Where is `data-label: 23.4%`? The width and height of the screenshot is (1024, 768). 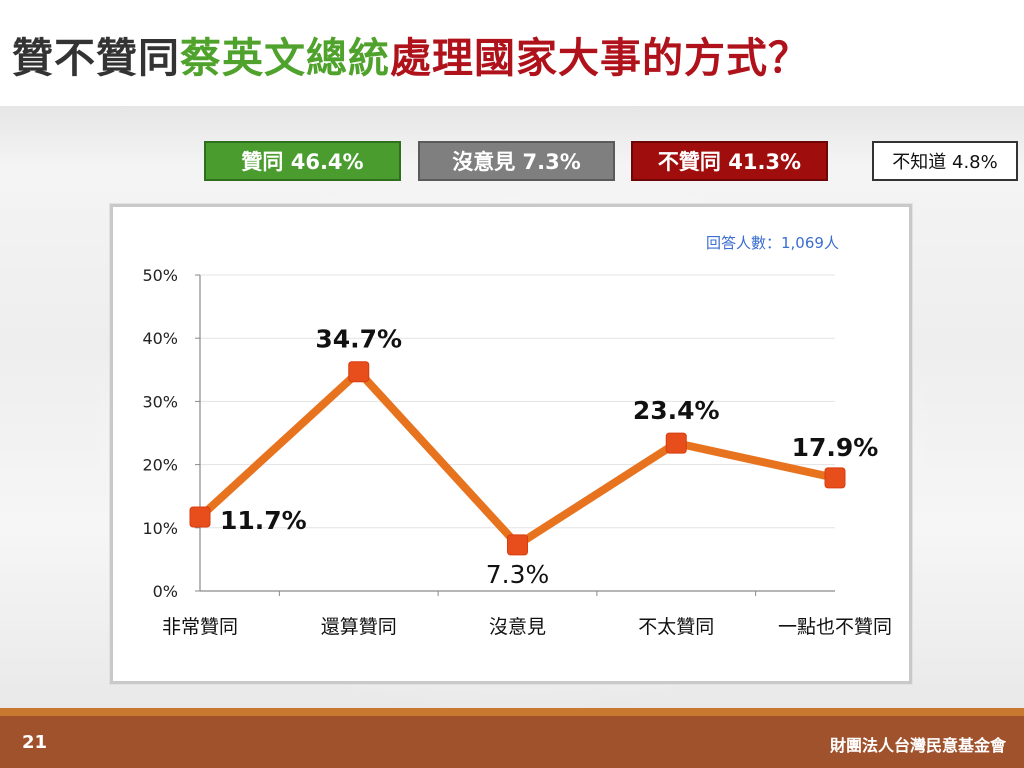 data-label: 23.4% is located at coordinates (676, 410).